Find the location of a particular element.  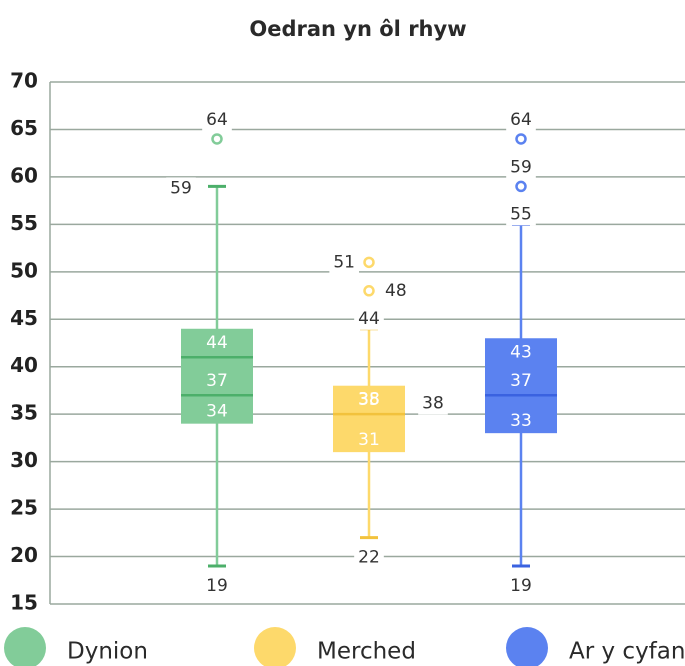

data-label: 51 is located at coordinates (344, 262).